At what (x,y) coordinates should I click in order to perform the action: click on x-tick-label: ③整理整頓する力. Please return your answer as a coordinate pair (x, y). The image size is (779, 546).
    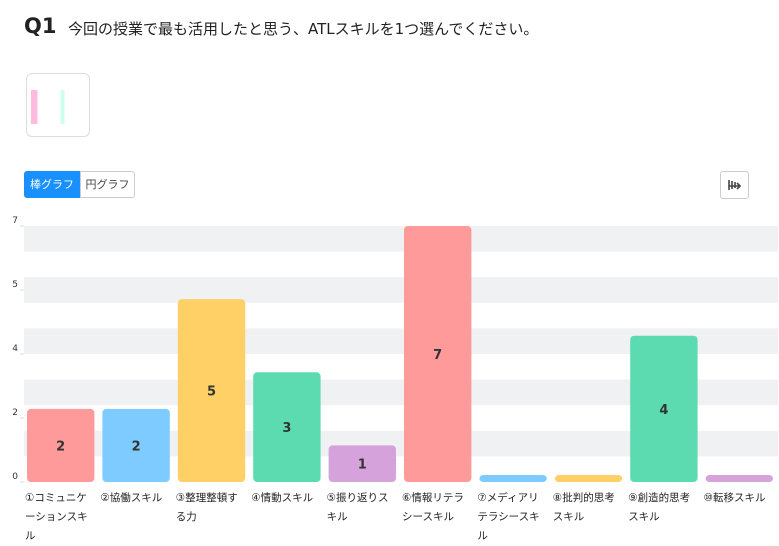
    Looking at the image, I should click on (206, 507).